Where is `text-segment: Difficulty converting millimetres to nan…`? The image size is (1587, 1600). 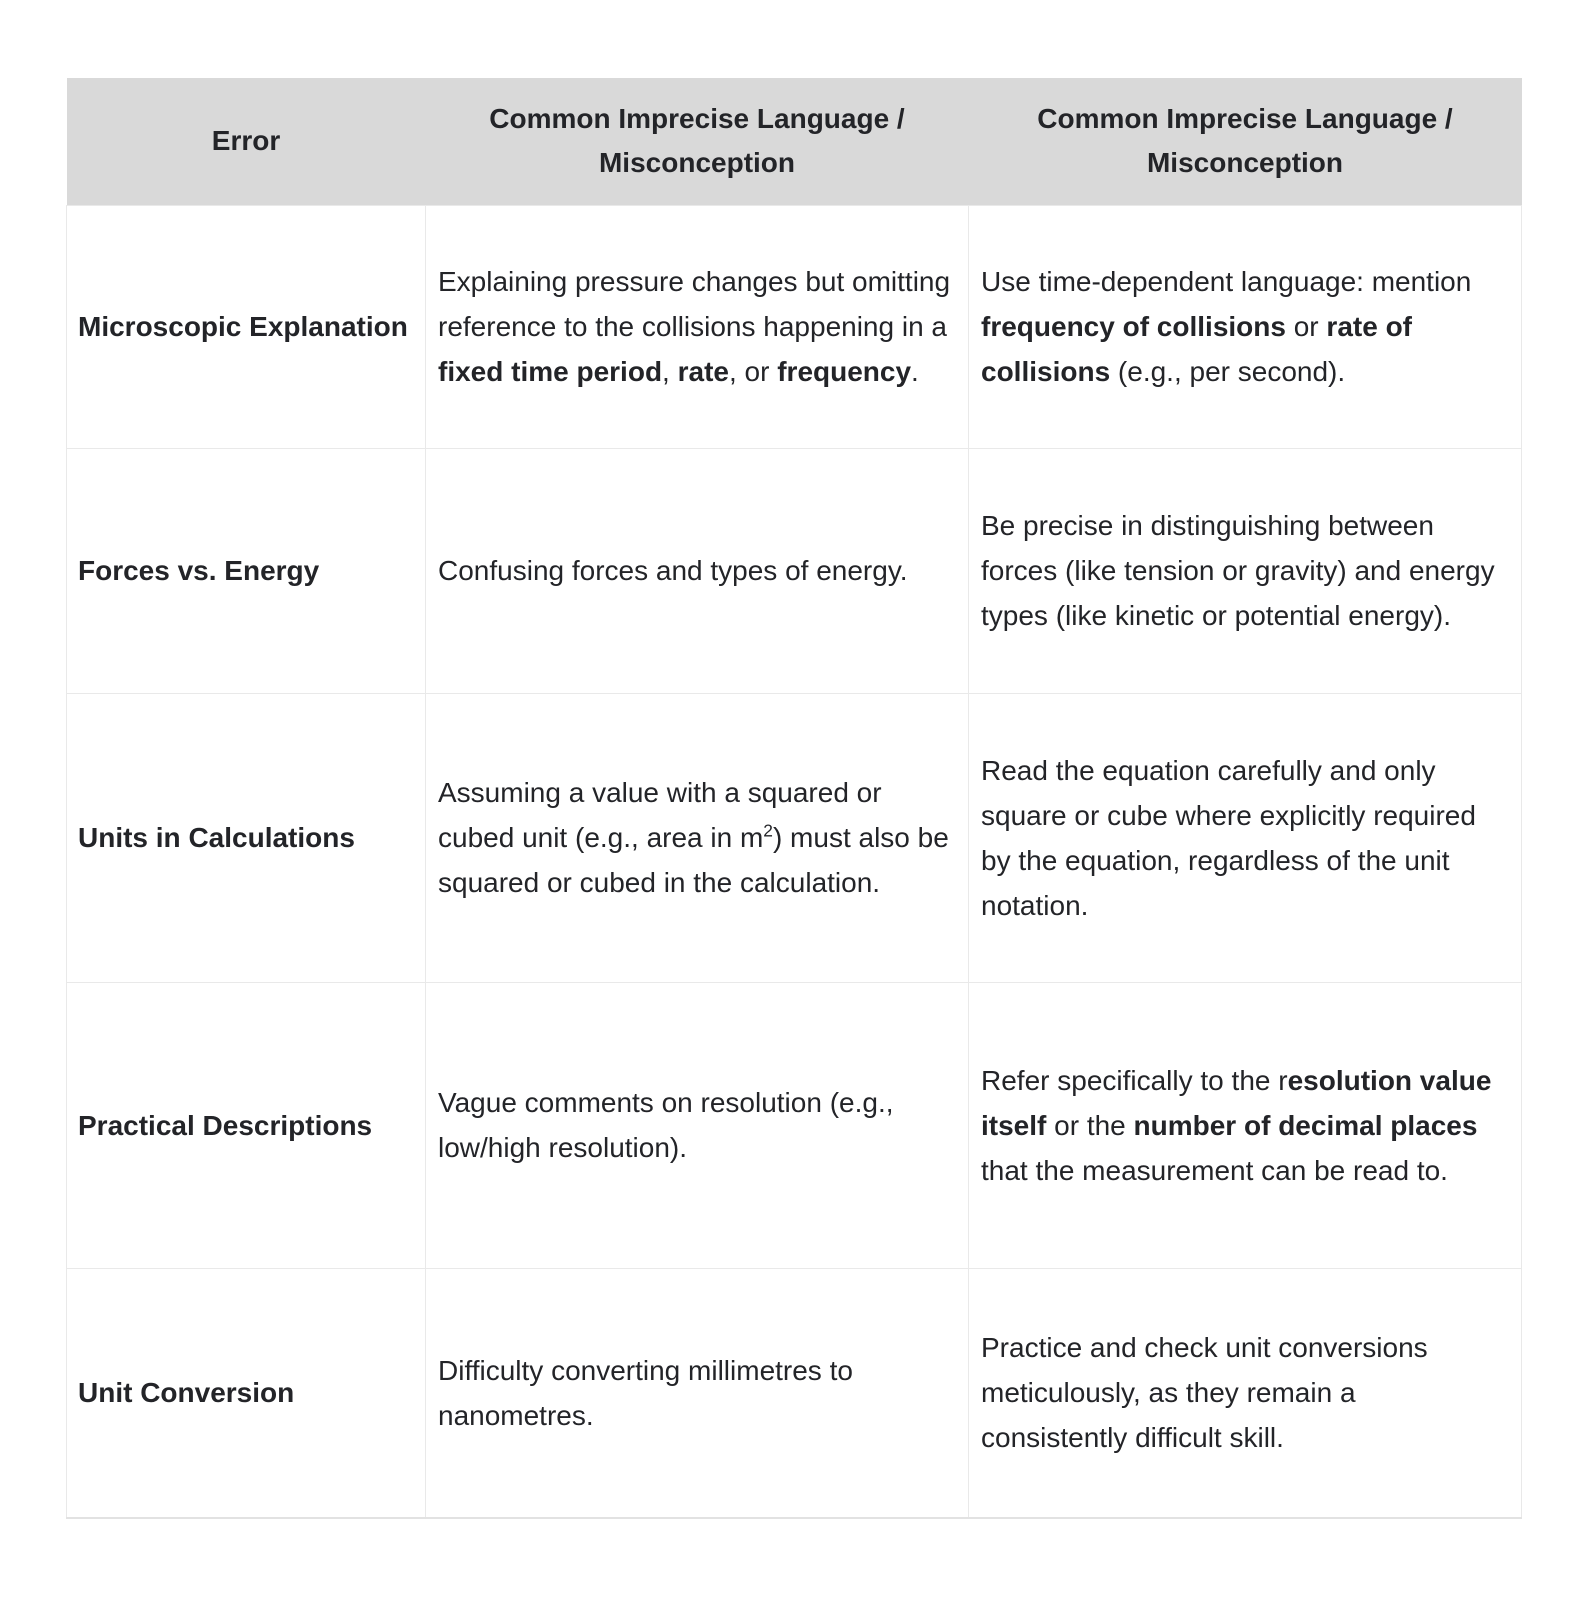
text-segment: Difficulty converting millimetres to nan… is located at coordinates (645, 1392).